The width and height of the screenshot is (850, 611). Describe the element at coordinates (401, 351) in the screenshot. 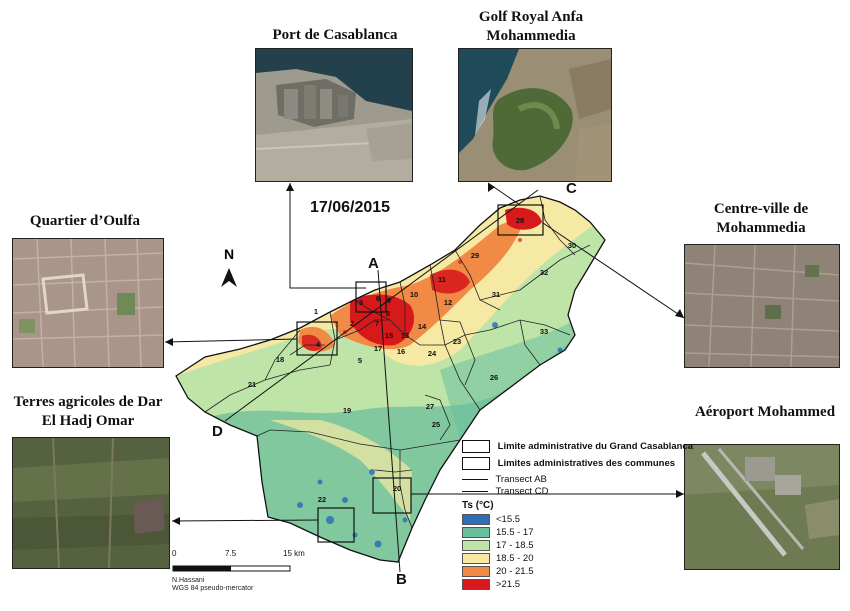

I see `district-label: 16` at that location.